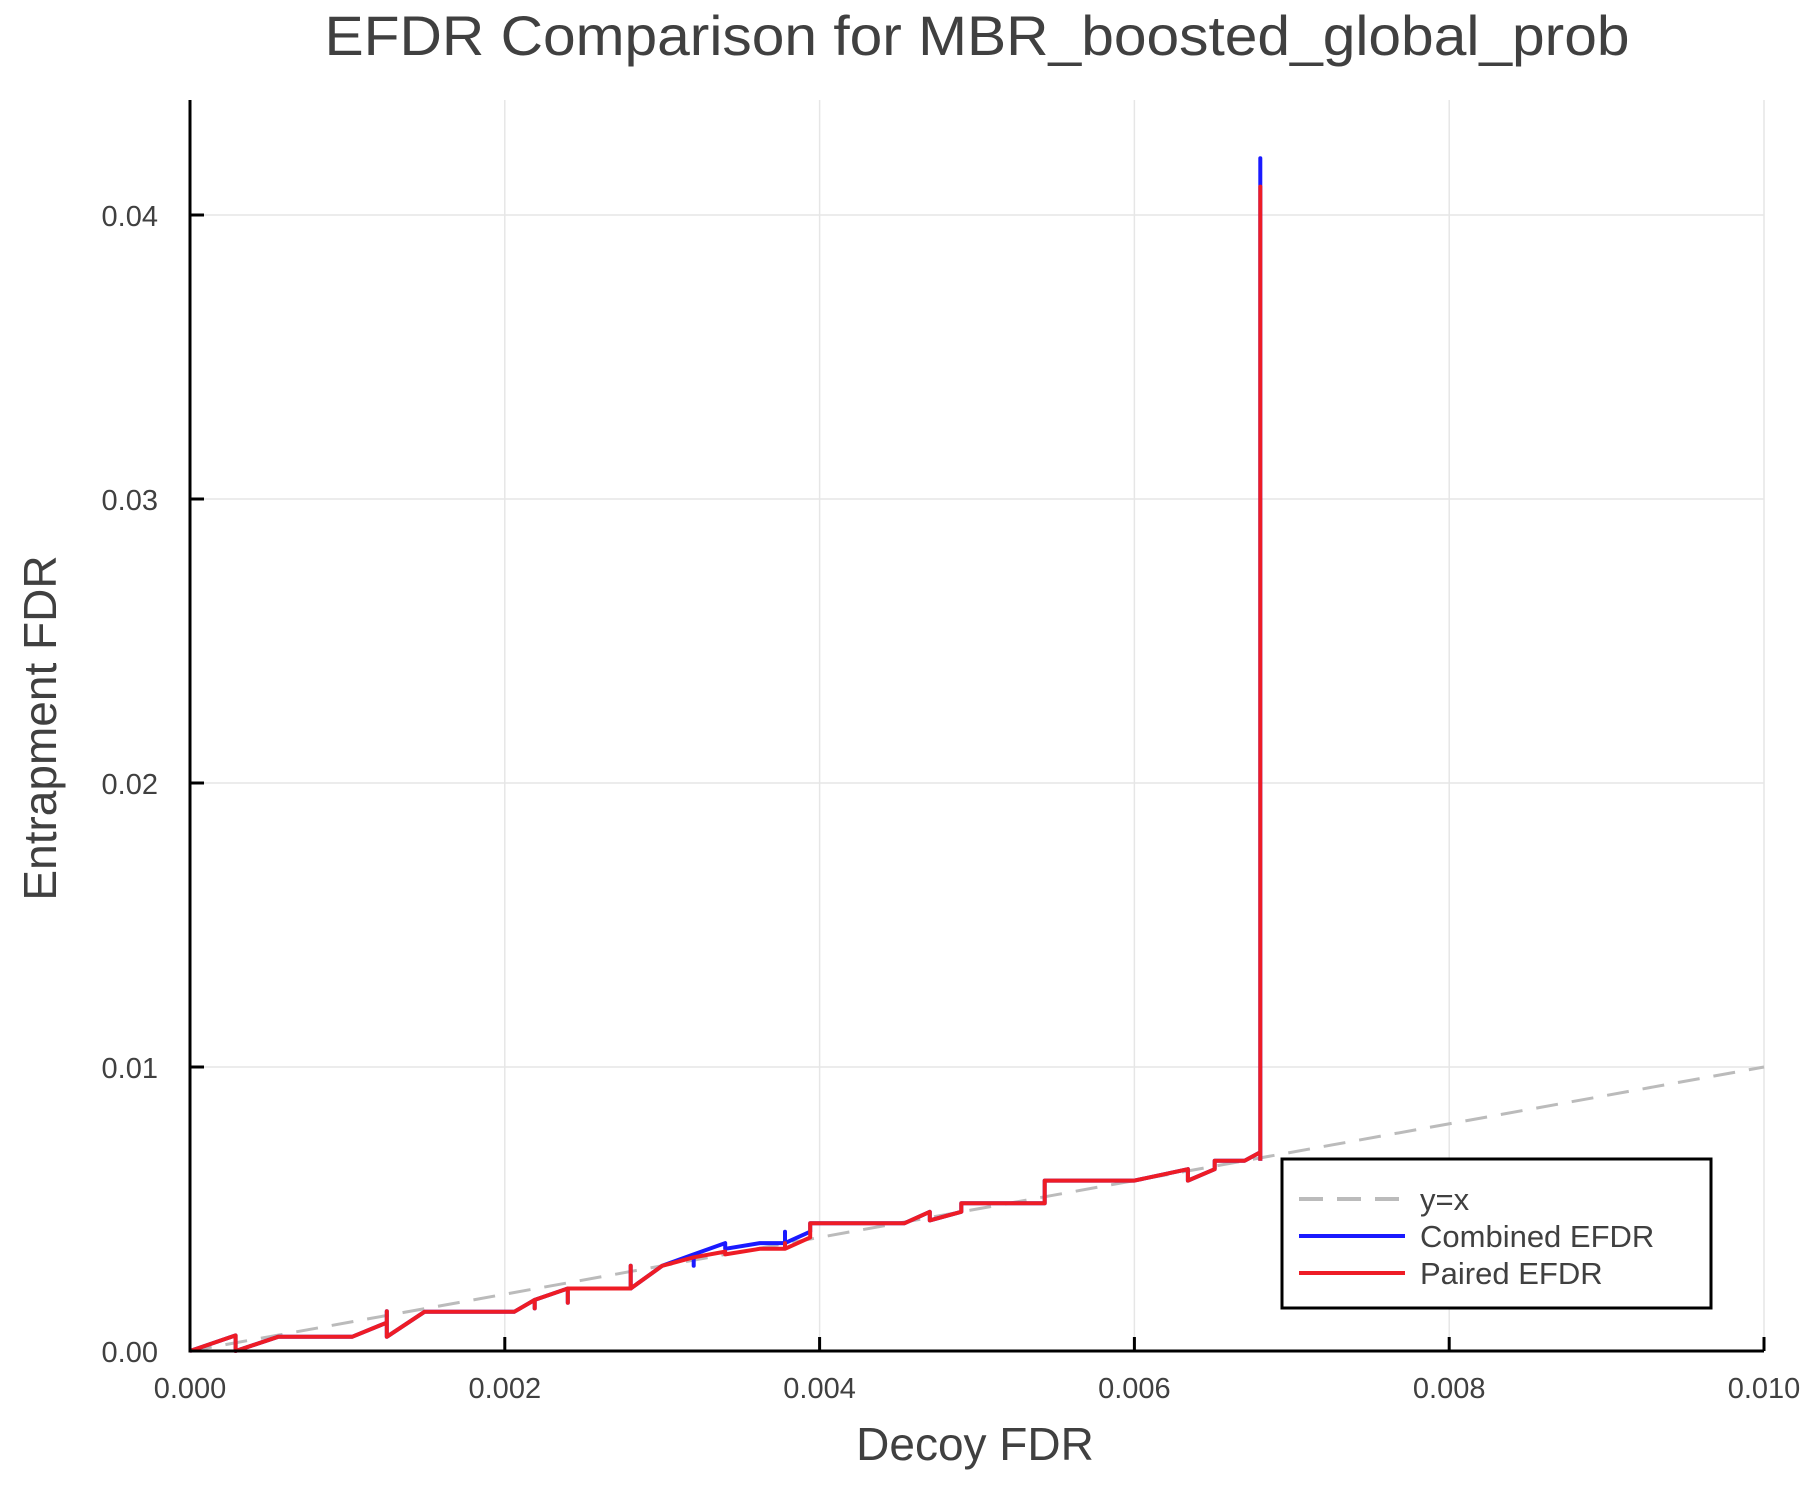 The image size is (1800, 1505). I want to click on y-tick-label: 0.00, so click(130, 1353).